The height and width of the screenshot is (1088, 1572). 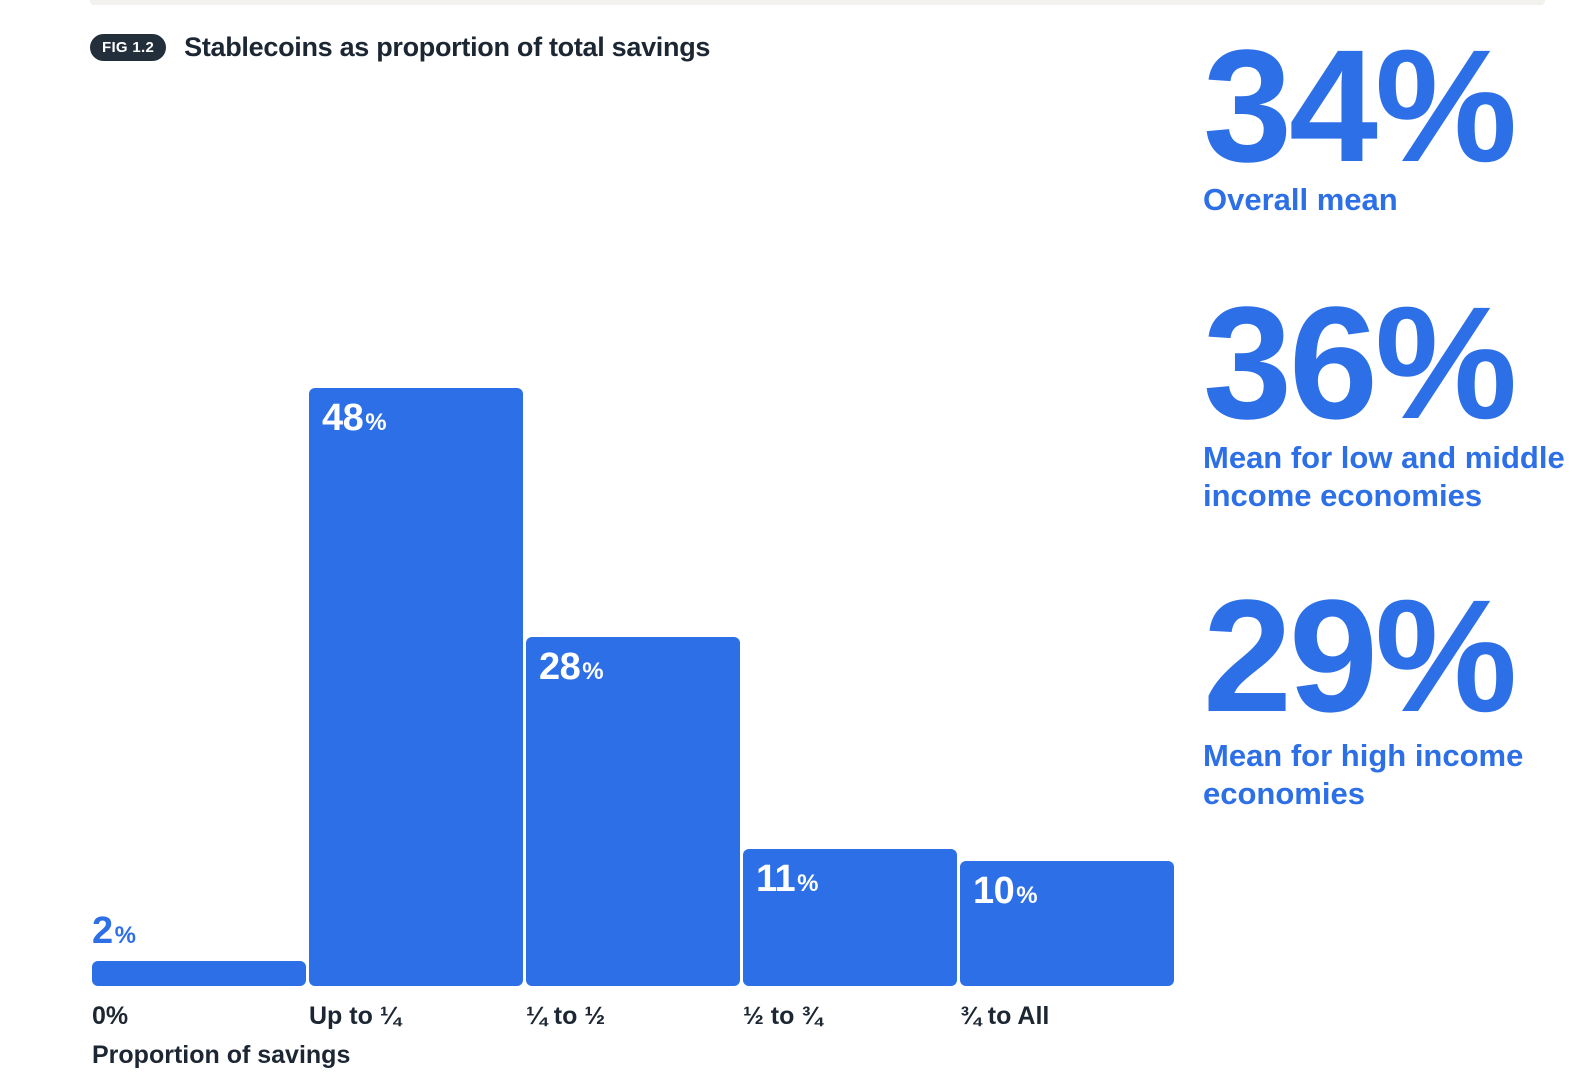 I want to click on bar-group-three-quarters-to-all: 10%, so click(x=1067, y=687).